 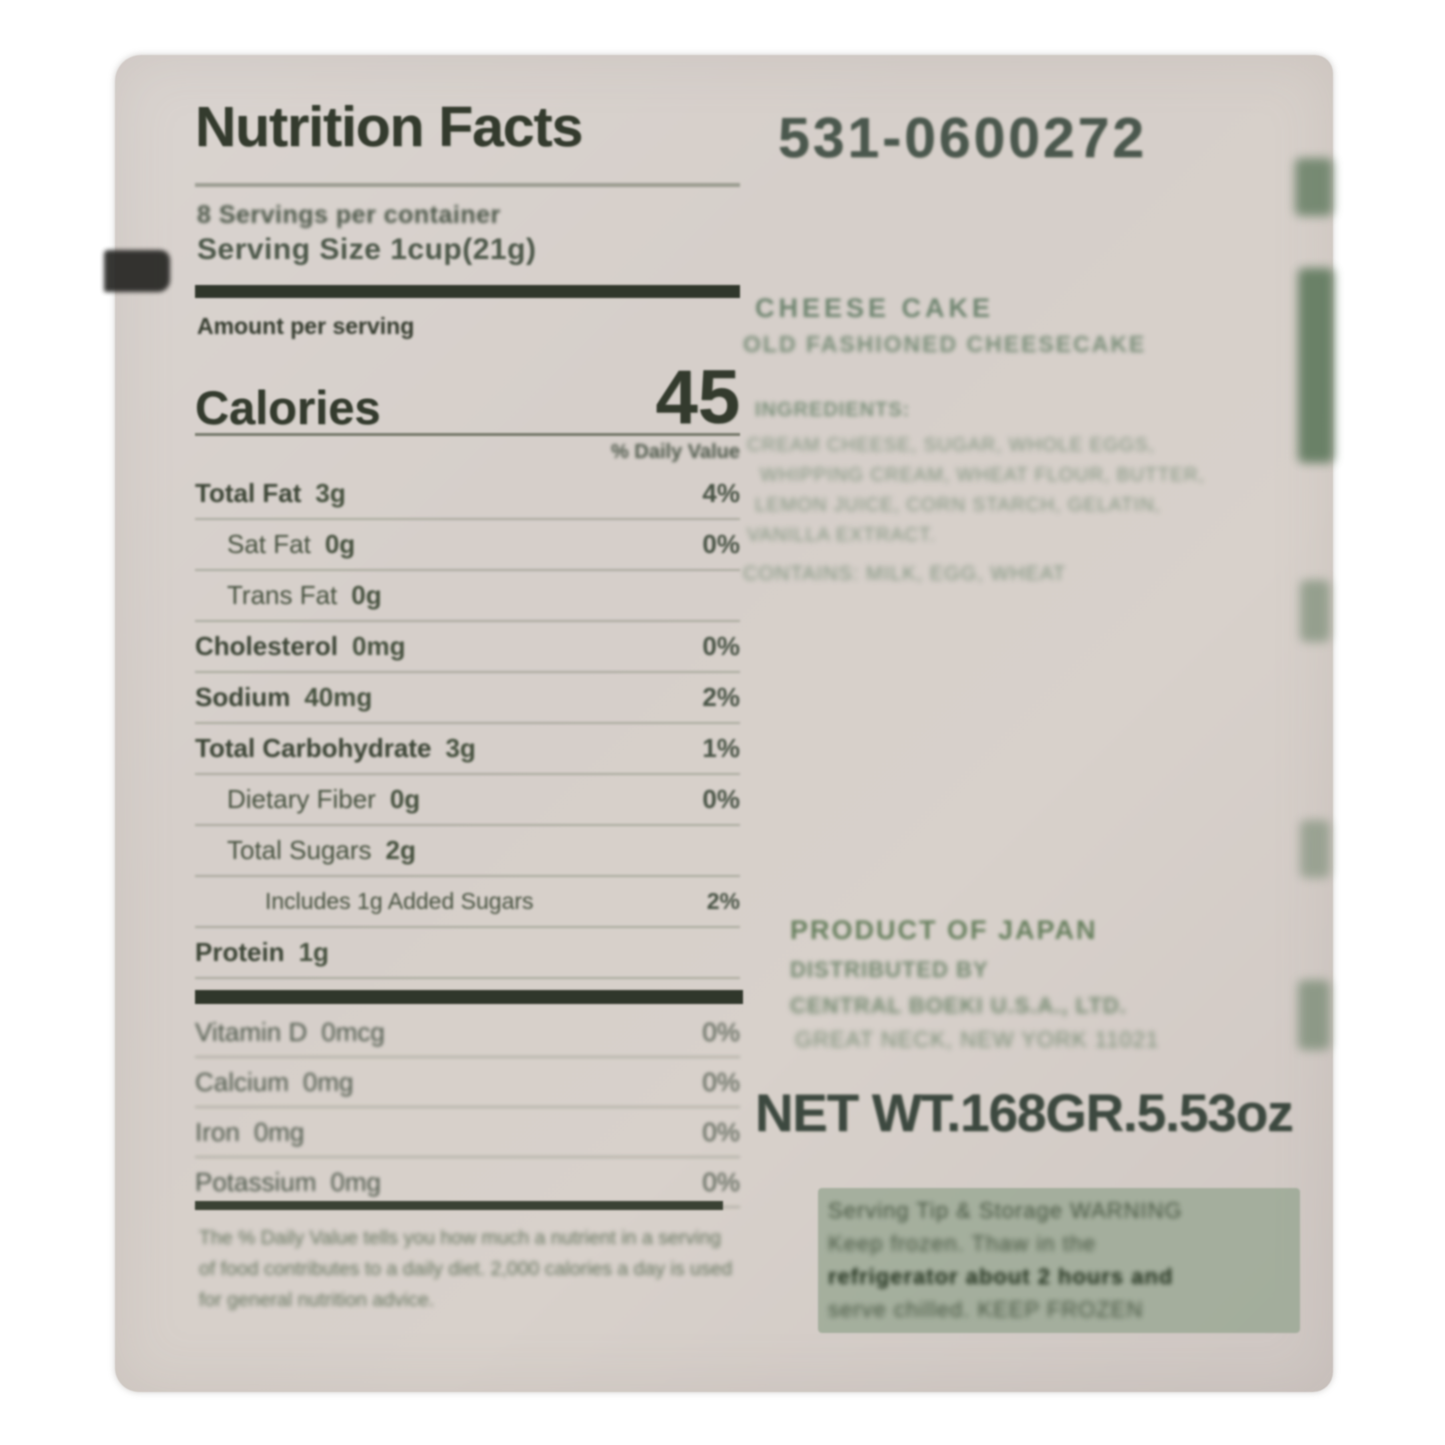 I want to click on product-name: CHEESE CAKE, so click(x=875, y=308).